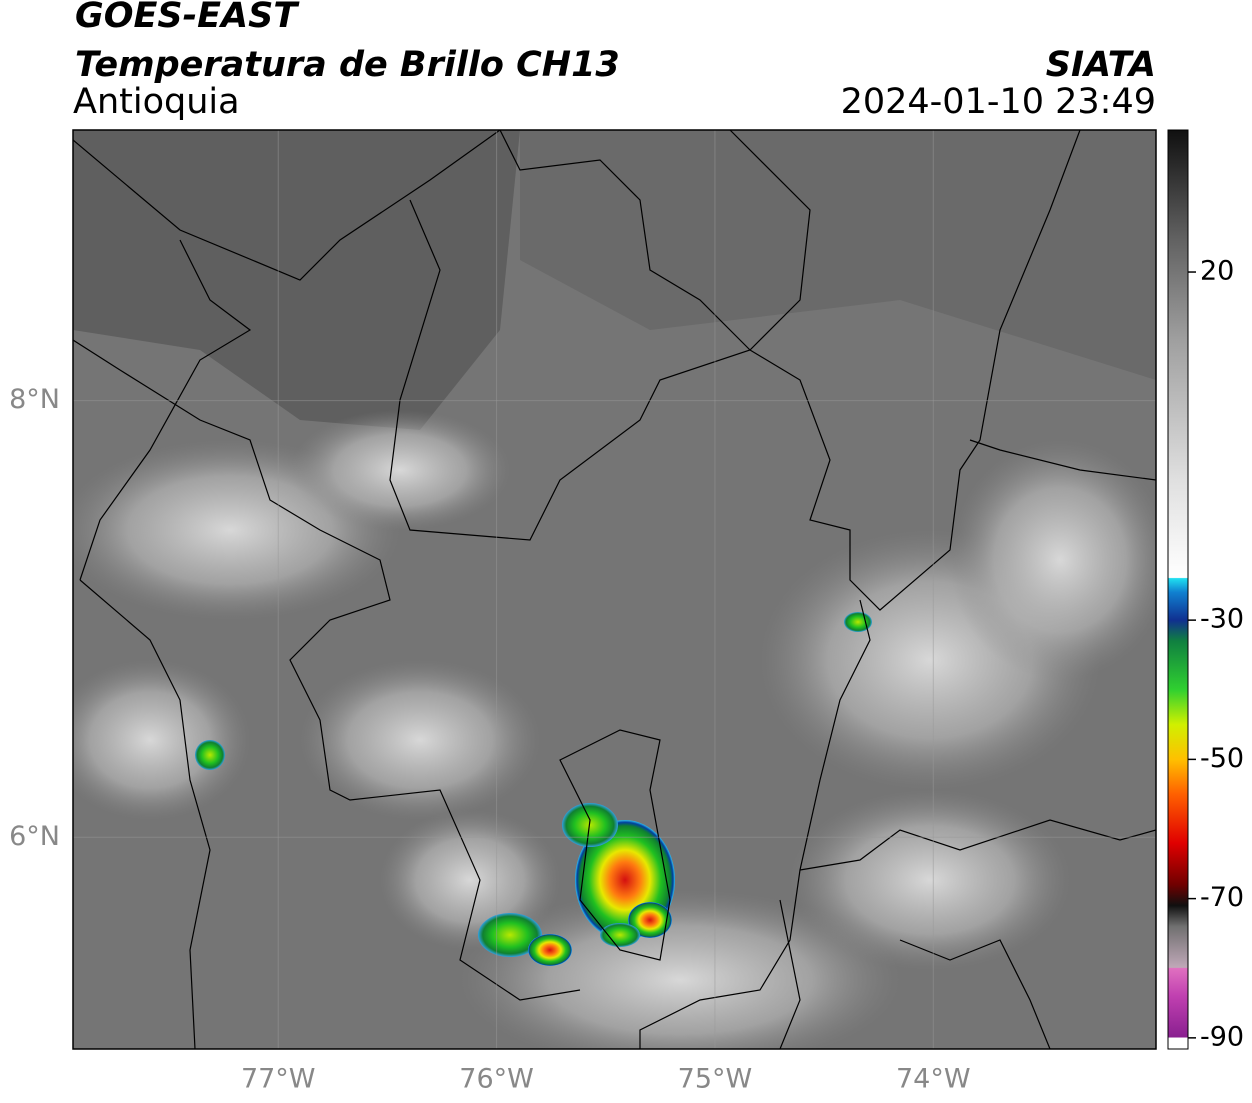 Image resolution: width=1252 pixels, height=1103 pixels. What do you see at coordinates (1178, 589) in the screenshot?
I see `colorbar` at bounding box center [1178, 589].